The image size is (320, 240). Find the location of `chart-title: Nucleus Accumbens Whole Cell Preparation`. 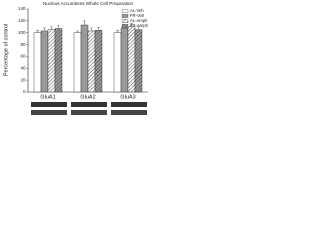

chart-title: Nucleus Accumbens Whole Cell Preparation is located at coordinates (88, 3).